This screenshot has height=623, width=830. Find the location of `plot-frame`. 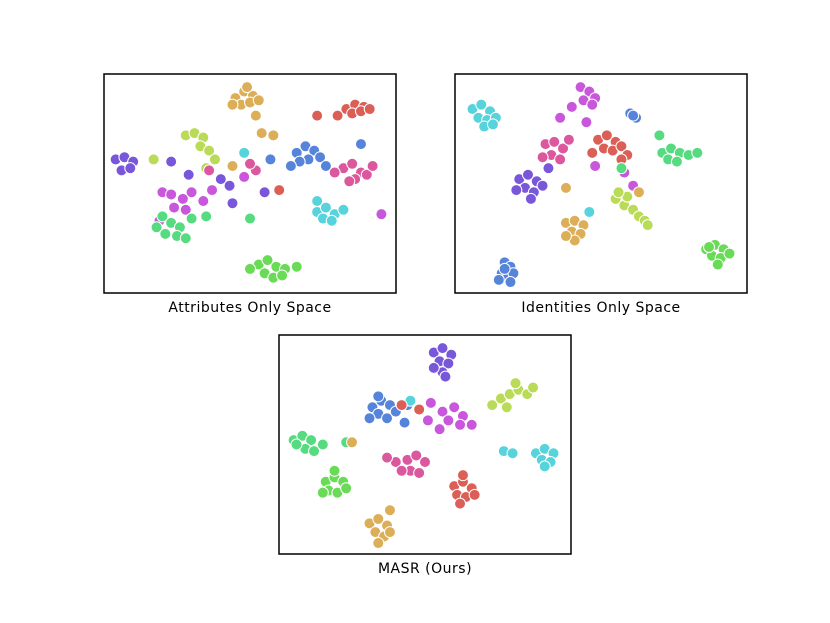

plot-frame is located at coordinates (250, 183).